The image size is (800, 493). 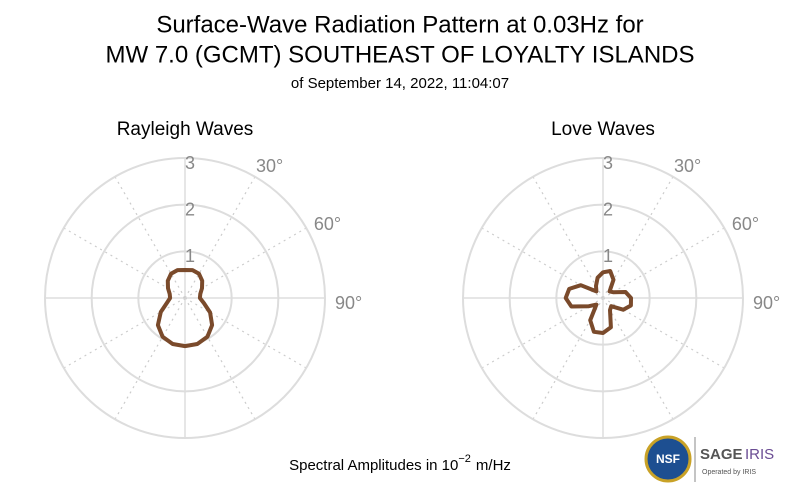 What do you see at coordinates (373, 465) in the screenshot?
I see `footer-text: Spectral Amplitudes in 10` at bounding box center [373, 465].